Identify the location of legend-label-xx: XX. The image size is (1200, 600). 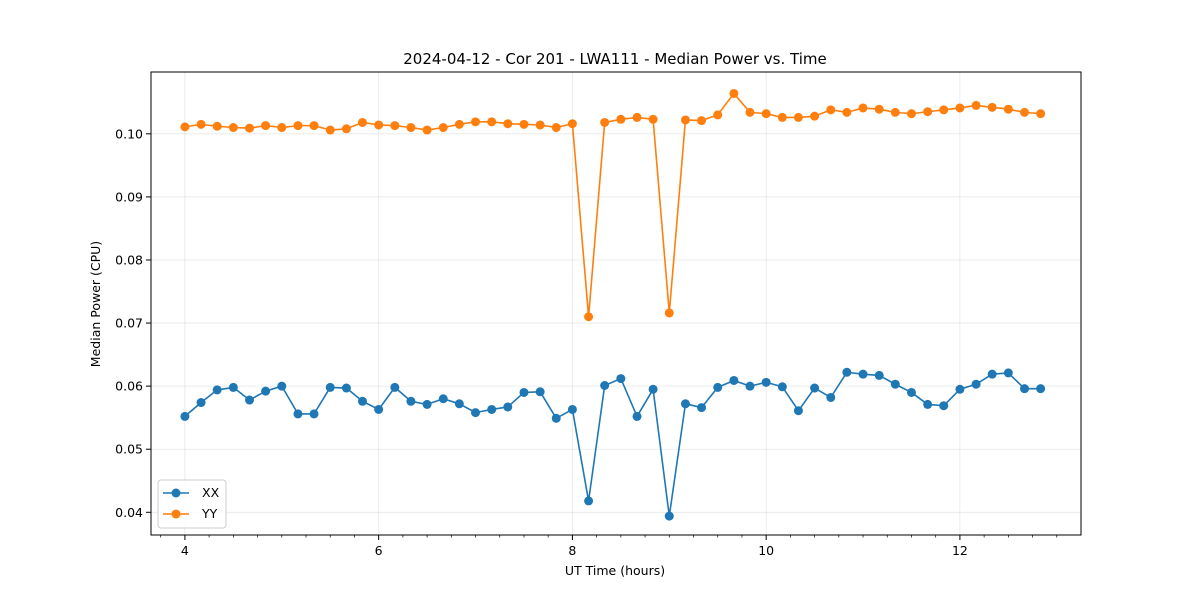
(211, 492).